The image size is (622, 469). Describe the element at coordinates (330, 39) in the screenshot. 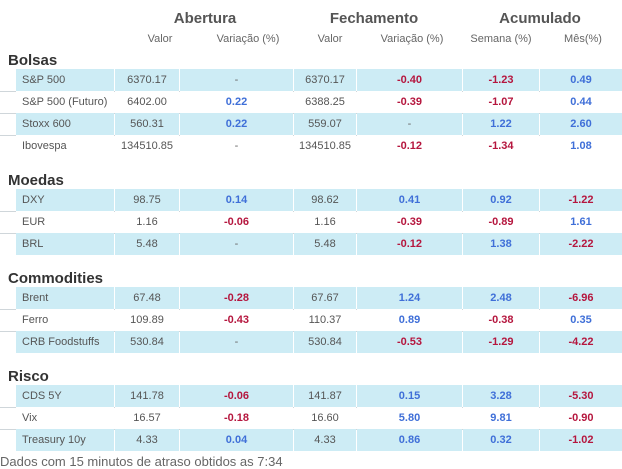

I see `col-fechamento-valor: Valor` at that location.